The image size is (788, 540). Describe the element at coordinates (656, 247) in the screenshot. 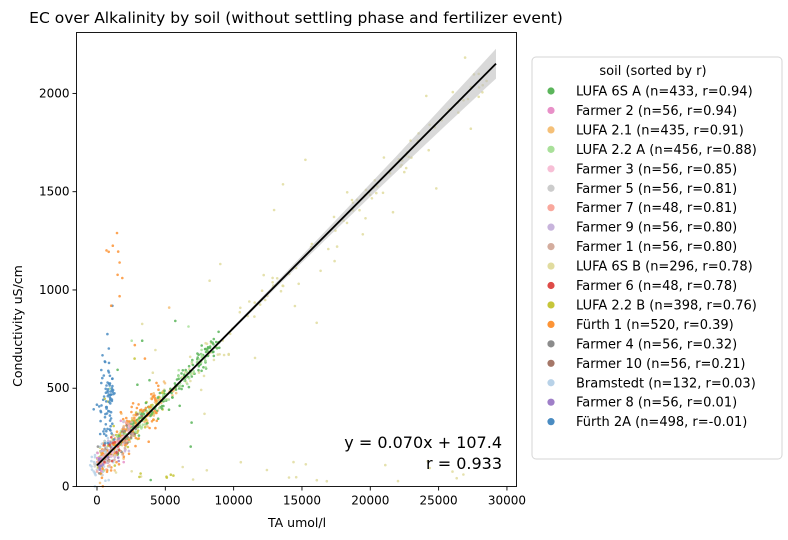

I see `legend-entry-label: Farmer 1 (n=56, r=0.80)` at that location.